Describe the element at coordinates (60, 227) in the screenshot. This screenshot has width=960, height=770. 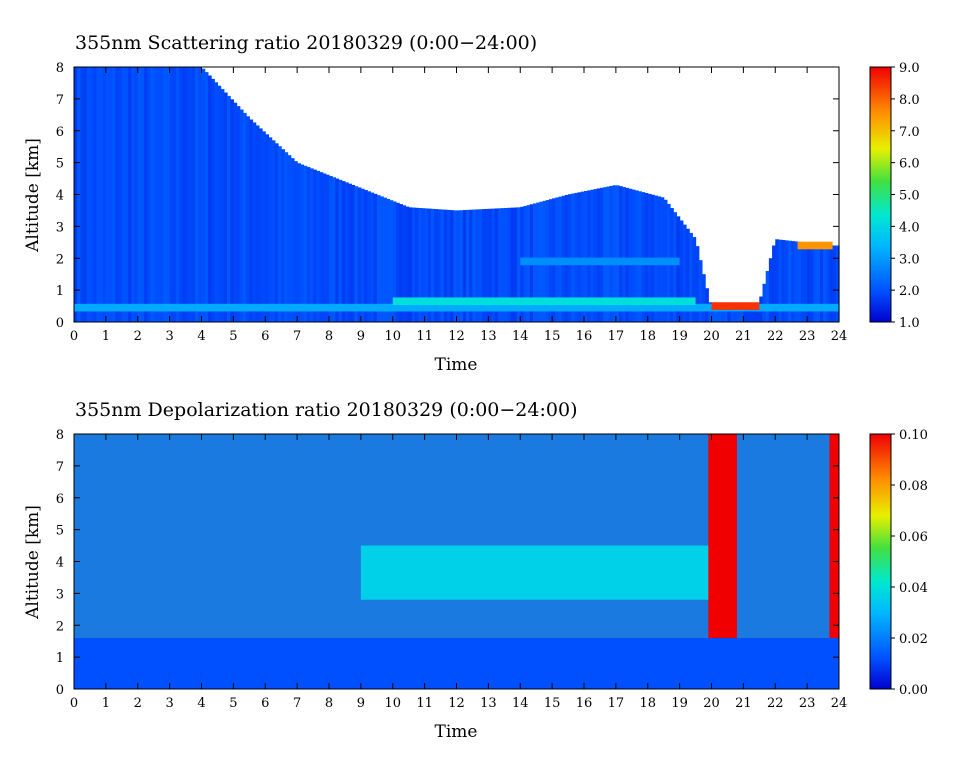
I see `y-tick-label: 3` at that location.